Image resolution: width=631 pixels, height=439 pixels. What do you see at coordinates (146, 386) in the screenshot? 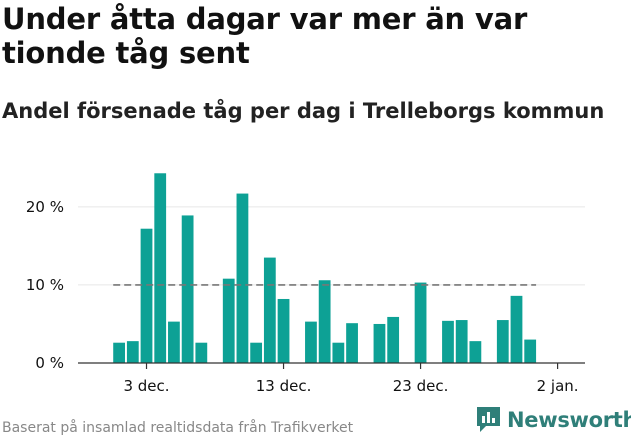
I see `x-tick-label: 3 dec.` at bounding box center [146, 386].